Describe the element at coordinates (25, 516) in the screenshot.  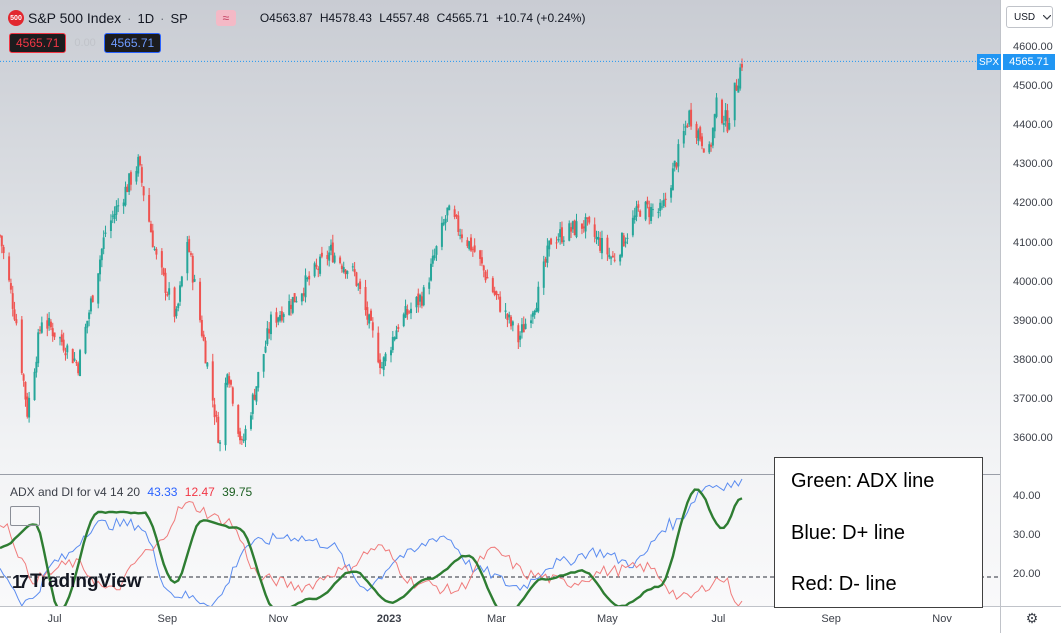
I see `indicator-settings-button` at that location.